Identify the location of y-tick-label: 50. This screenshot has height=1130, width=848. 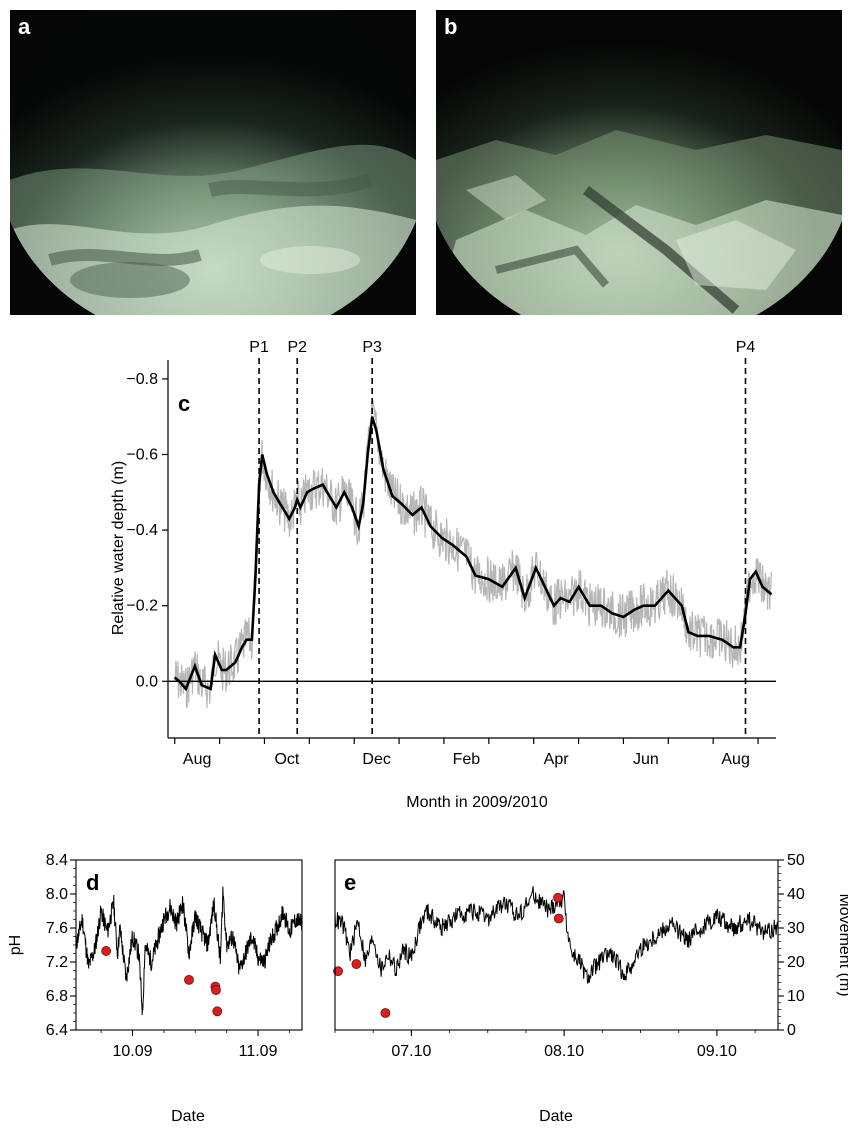
(796, 860).